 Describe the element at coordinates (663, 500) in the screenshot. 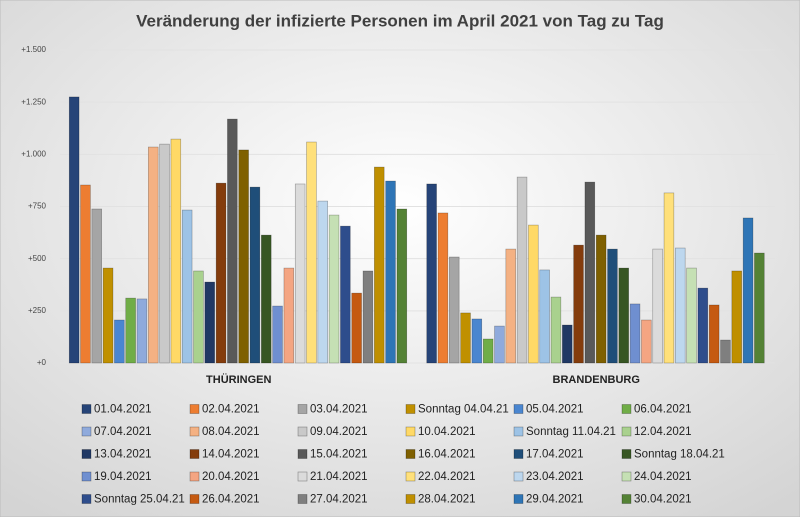

I see `legend-label: 30.04.2021` at that location.